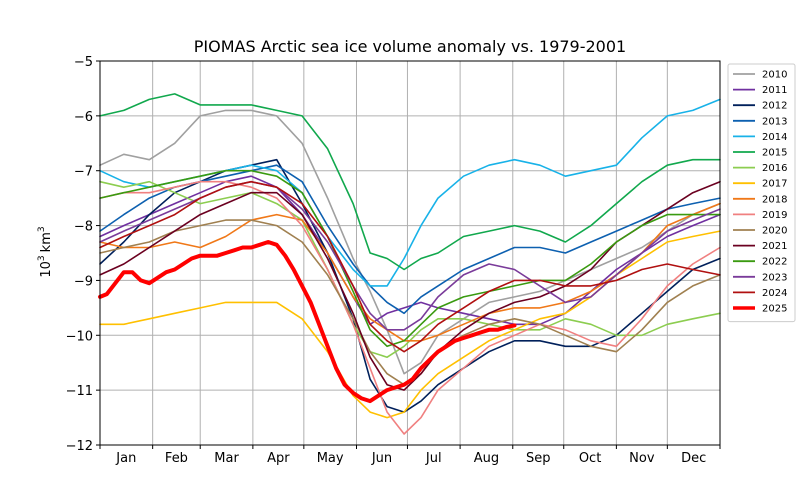 The width and height of the screenshot is (800, 500). Describe the element at coordinates (774, 106) in the screenshot. I see `legend-label-2012: 2012` at that location.